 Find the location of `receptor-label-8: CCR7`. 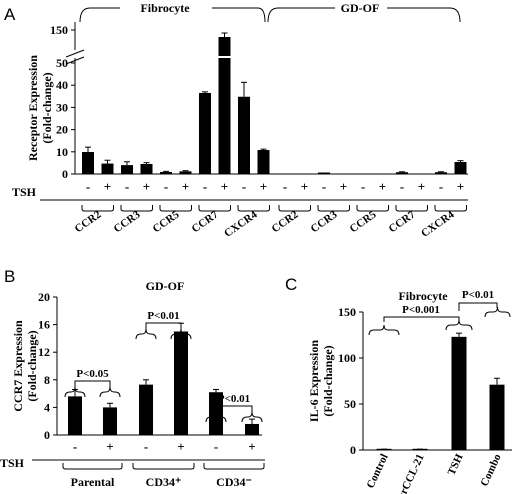

receptor-label-8: CCR7 is located at coordinates (402, 221).